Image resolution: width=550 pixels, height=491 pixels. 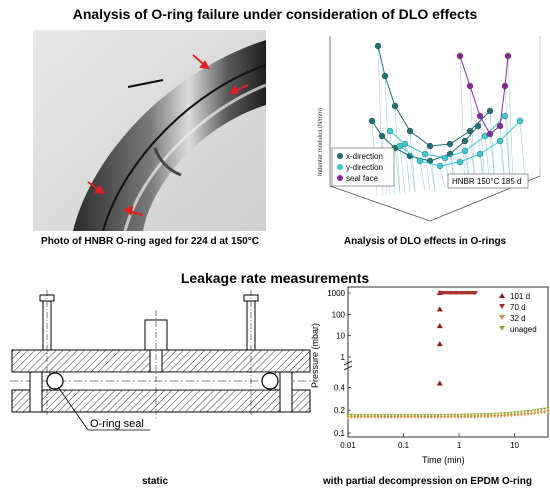 What do you see at coordinates (486, 181) in the screenshot?
I see `chart3d-annotation: HNBR 150°C 185 d` at bounding box center [486, 181].